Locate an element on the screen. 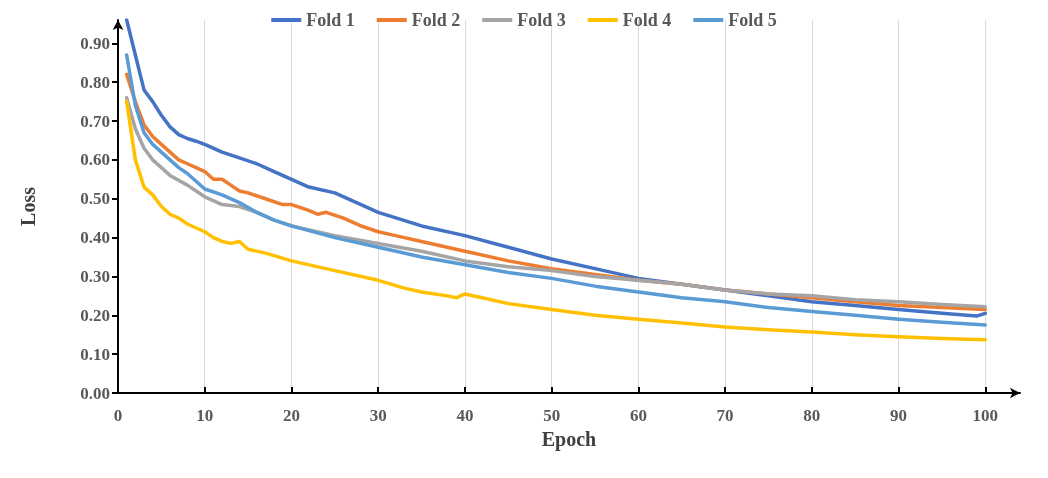 The width and height of the screenshot is (1048, 478). x-tick-label: 10 is located at coordinates (205, 415).